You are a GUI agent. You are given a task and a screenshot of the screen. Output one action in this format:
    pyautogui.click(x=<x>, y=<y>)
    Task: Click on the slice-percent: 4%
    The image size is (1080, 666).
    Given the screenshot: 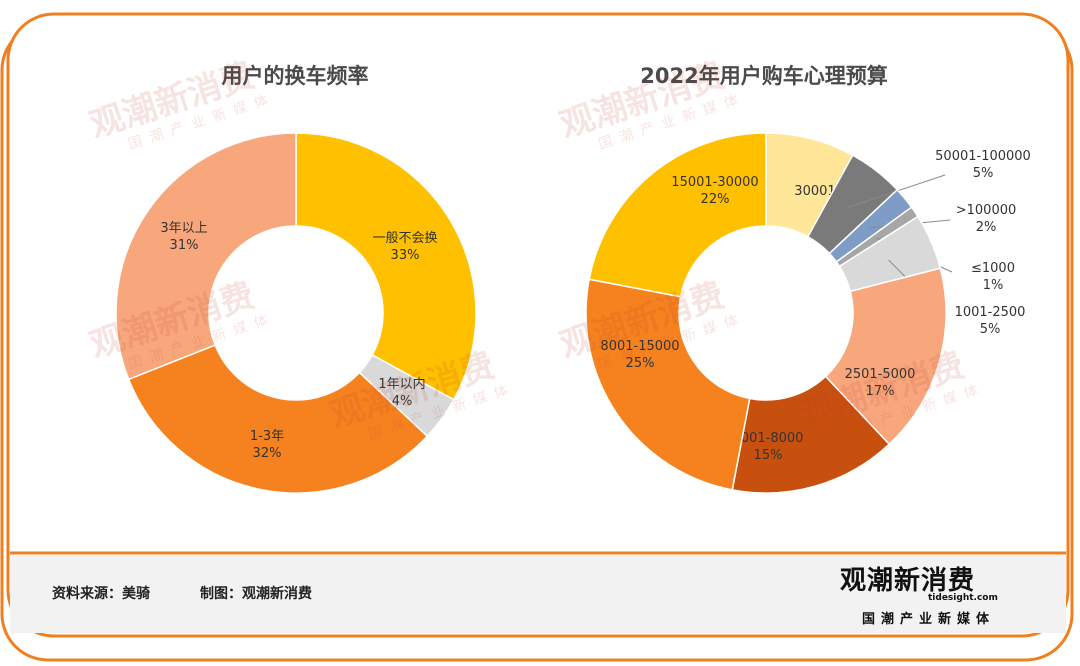 What is the action you would take?
    pyautogui.click(x=402, y=401)
    